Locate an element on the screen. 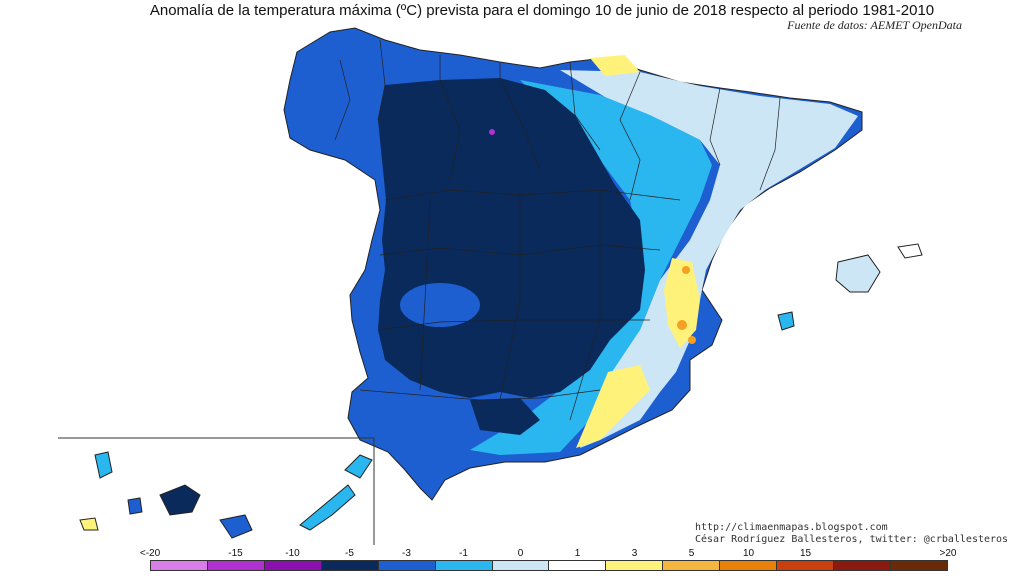  legend-label: 0 is located at coordinates (520, 553).